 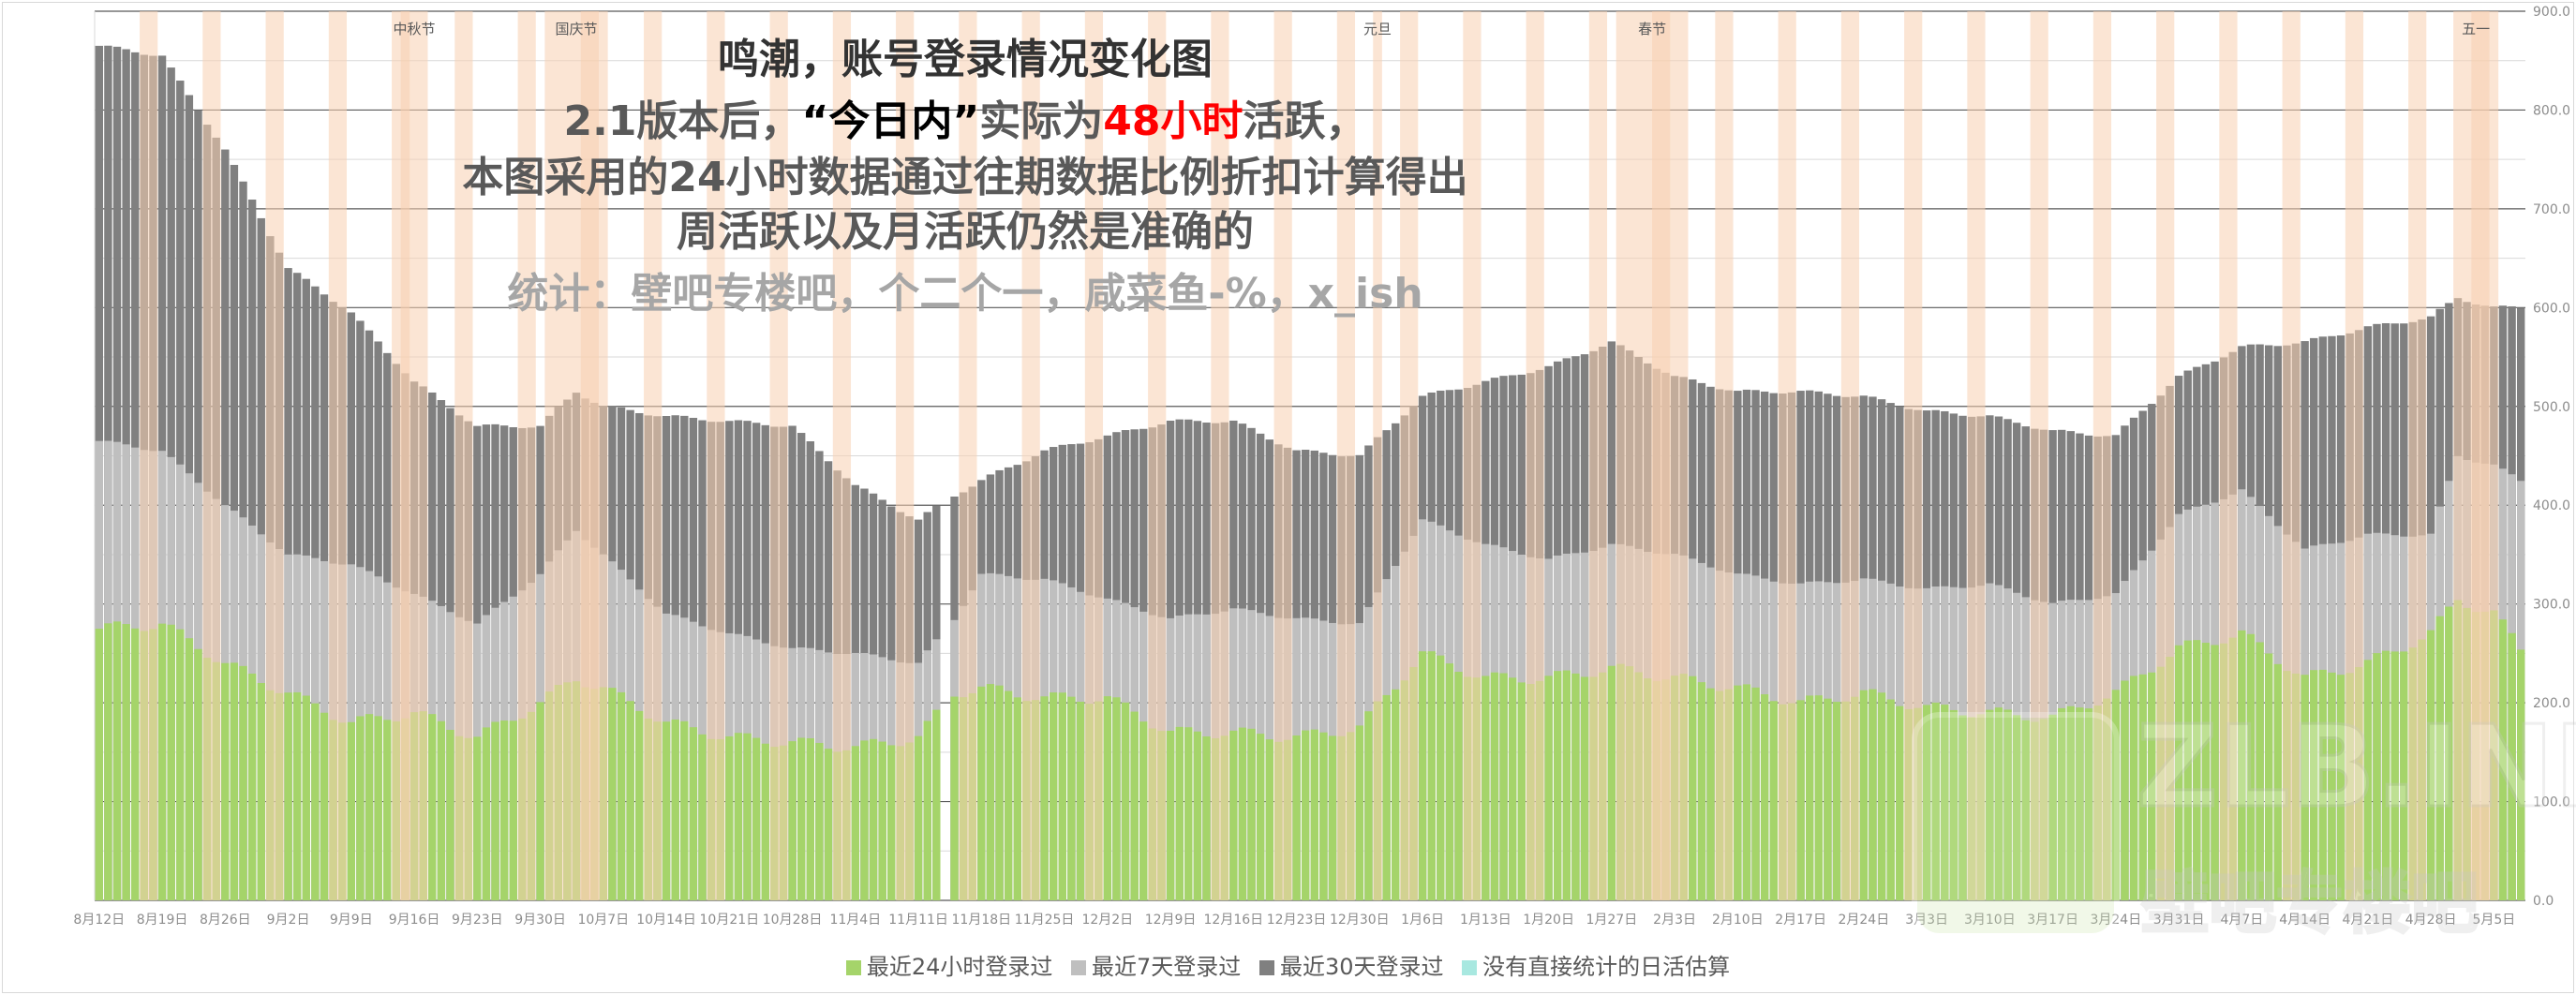 What do you see at coordinates (2304, 920) in the screenshot?
I see `x-tick-label: 4月14日` at bounding box center [2304, 920].